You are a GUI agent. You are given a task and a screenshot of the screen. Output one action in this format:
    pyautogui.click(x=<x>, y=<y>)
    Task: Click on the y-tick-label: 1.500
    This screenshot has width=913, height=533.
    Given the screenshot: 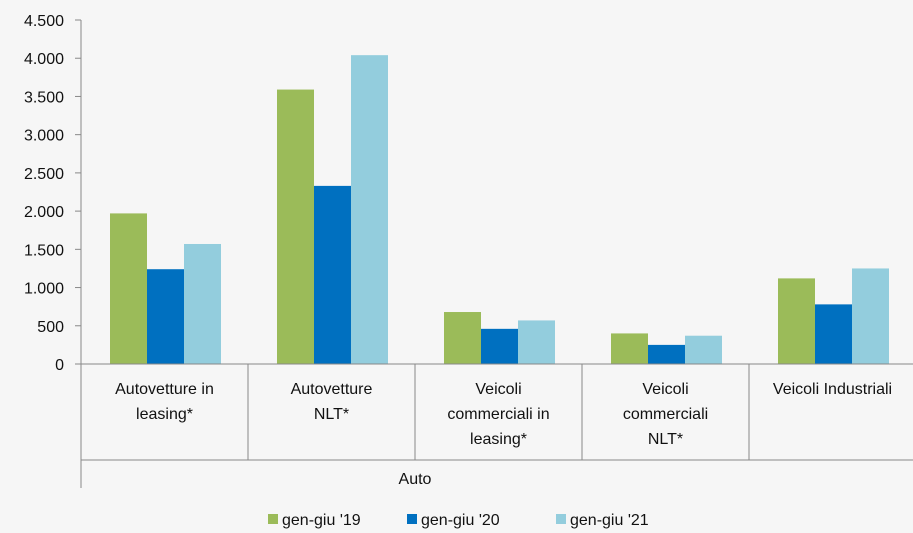 What is the action you would take?
    pyautogui.click(x=44, y=250)
    